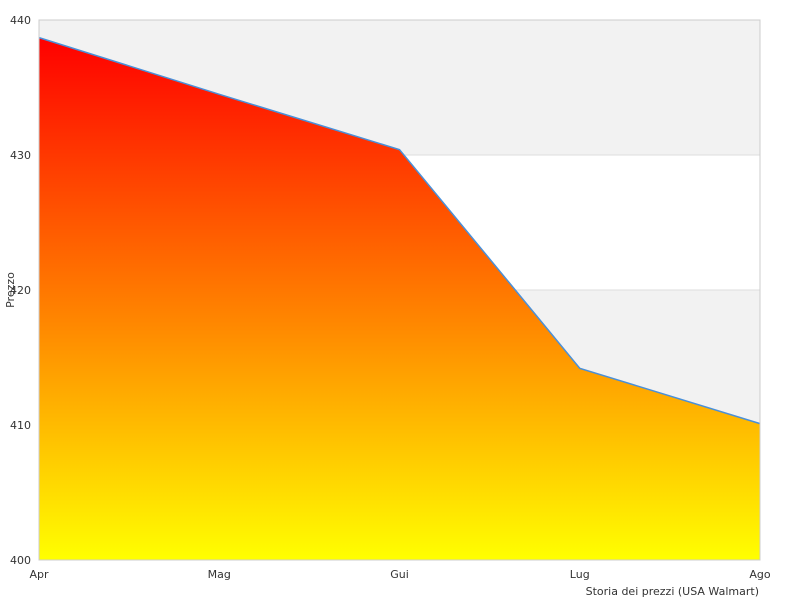 The width and height of the screenshot is (800, 600). I want to click on y-tick-label: 430, so click(20, 155).